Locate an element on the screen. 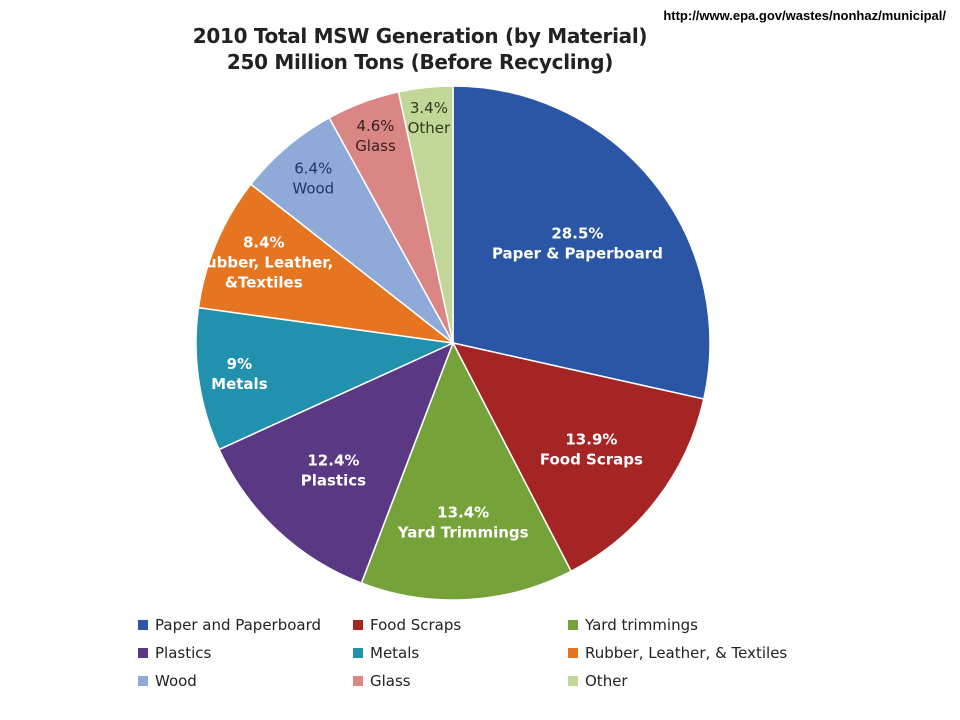  pie-slice-paper-paperboard is located at coordinates (581, 242).